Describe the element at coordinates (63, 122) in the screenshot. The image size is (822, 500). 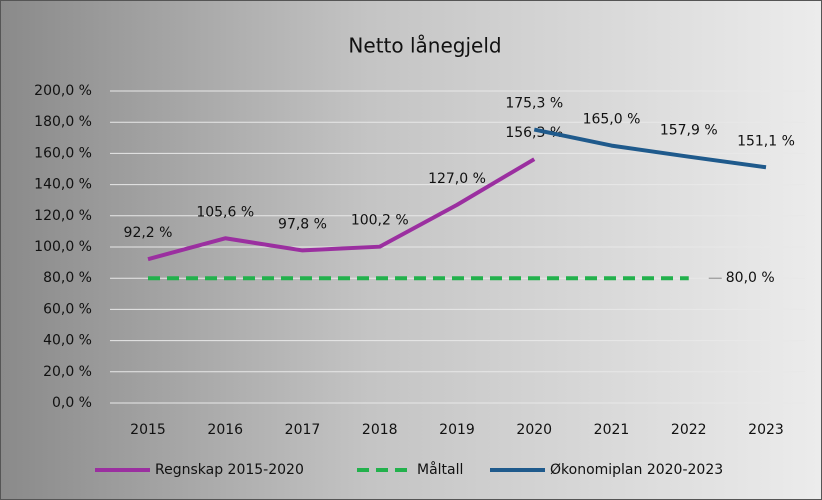
I see `y-tick-label: 180,0 %` at that location.